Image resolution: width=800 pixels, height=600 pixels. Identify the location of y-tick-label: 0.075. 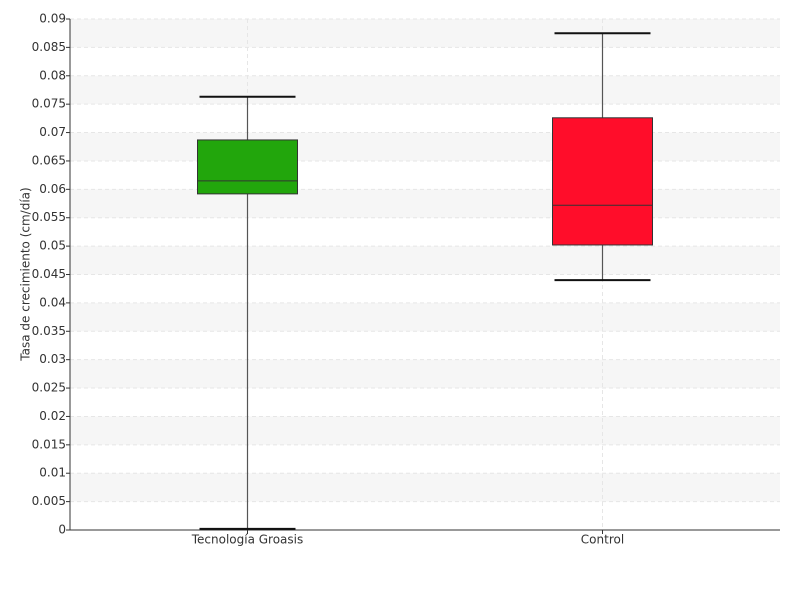
(49, 104).